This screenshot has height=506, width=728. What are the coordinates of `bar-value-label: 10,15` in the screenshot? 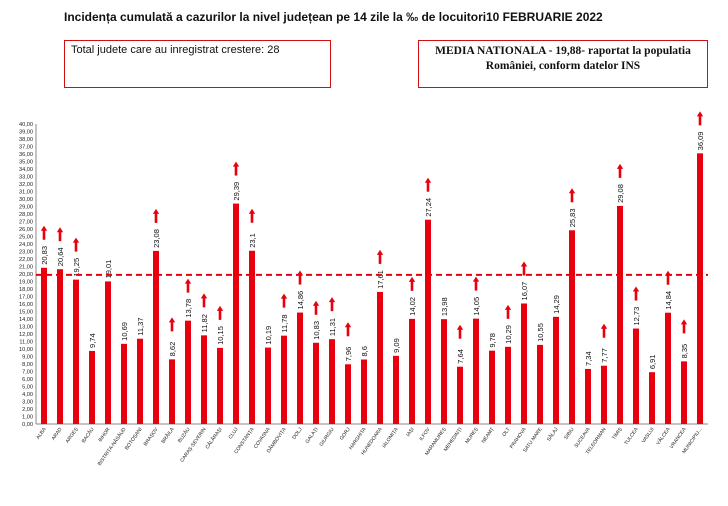 It's located at (220, 335).